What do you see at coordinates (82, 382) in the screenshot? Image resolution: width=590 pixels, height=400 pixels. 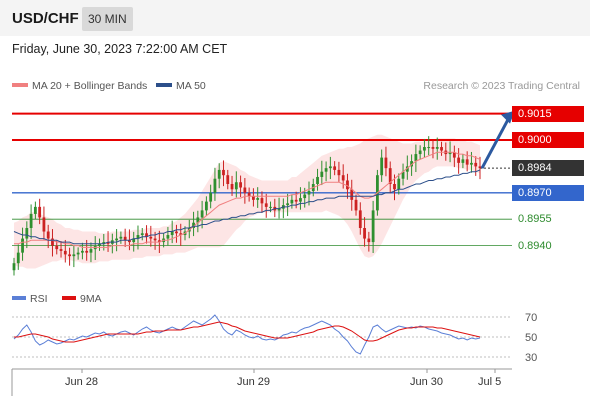 I see `x-tick-label: Jun 28` at bounding box center [82, 382].